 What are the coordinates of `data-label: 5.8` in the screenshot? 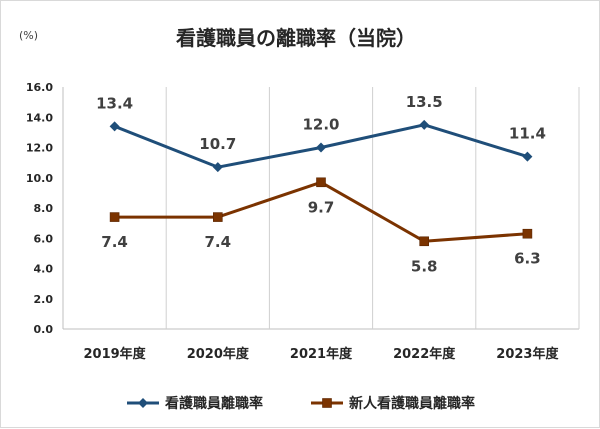 It's located at (424, 266).